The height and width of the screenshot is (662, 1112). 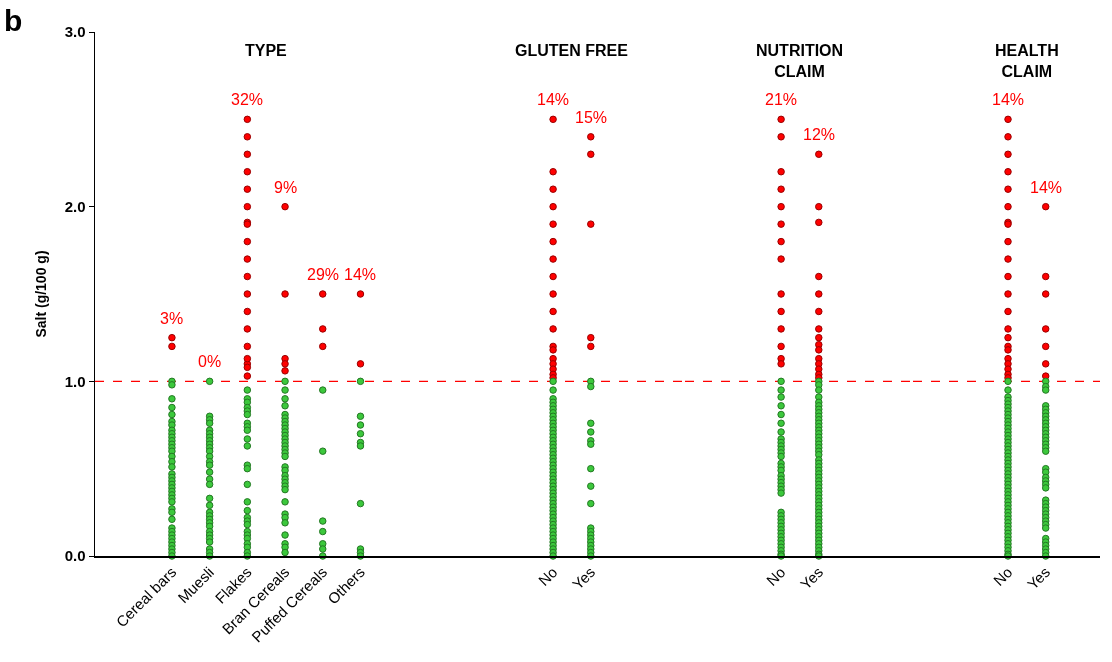 What do you see at coordinates (266, 50) in the screenshot?
I see `text: TYPE` at bounding box center [266, 50].